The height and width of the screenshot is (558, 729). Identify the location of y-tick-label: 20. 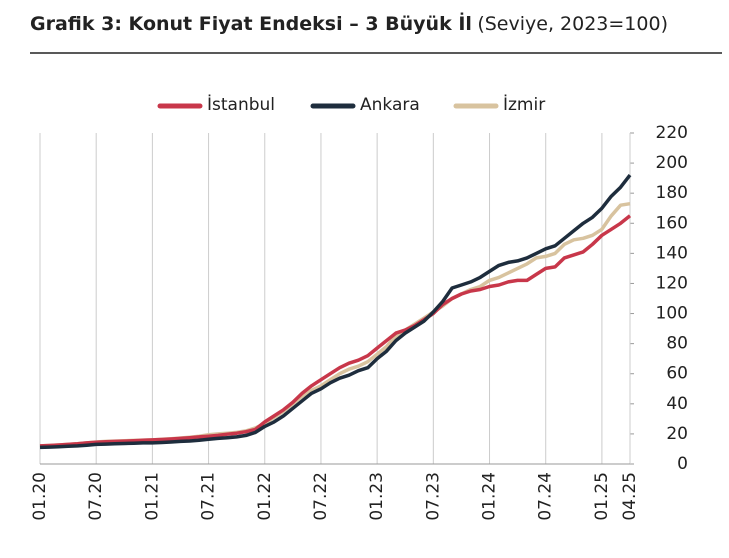
(677, 434).